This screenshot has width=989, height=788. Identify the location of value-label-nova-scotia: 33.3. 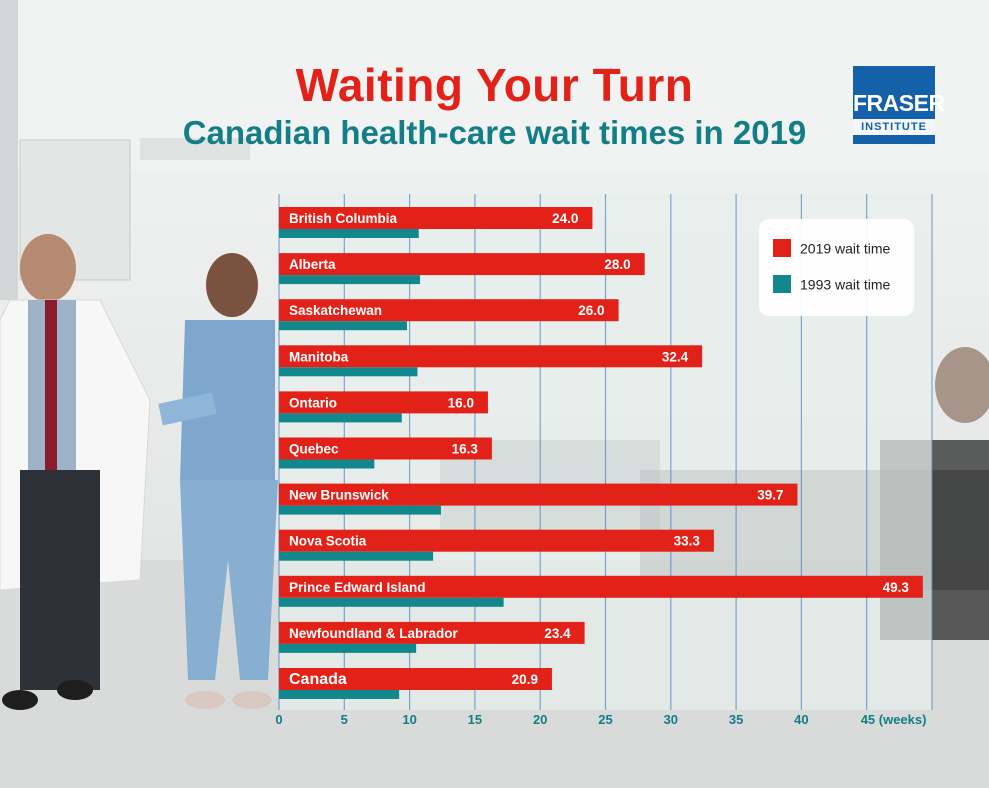
(687, 541).